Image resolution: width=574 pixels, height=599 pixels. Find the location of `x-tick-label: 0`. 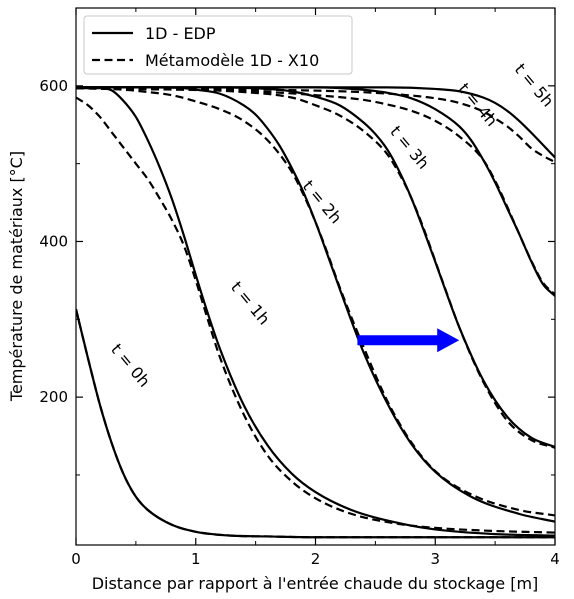

x-tick-label: 0 is located at coordinates (76, 559).